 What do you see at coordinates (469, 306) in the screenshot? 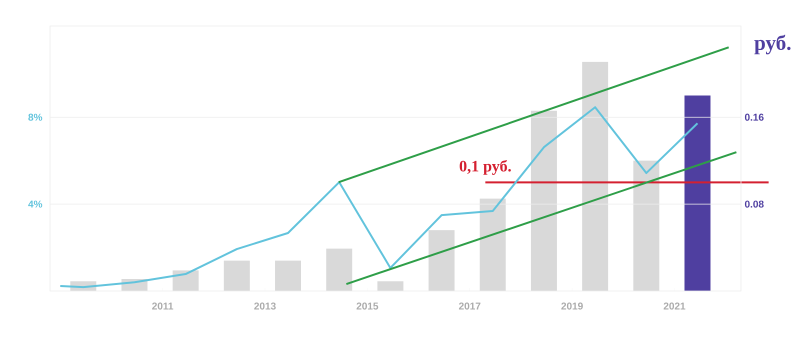
I see `x-tick-label: 2017` at bounding box center [469, 306].